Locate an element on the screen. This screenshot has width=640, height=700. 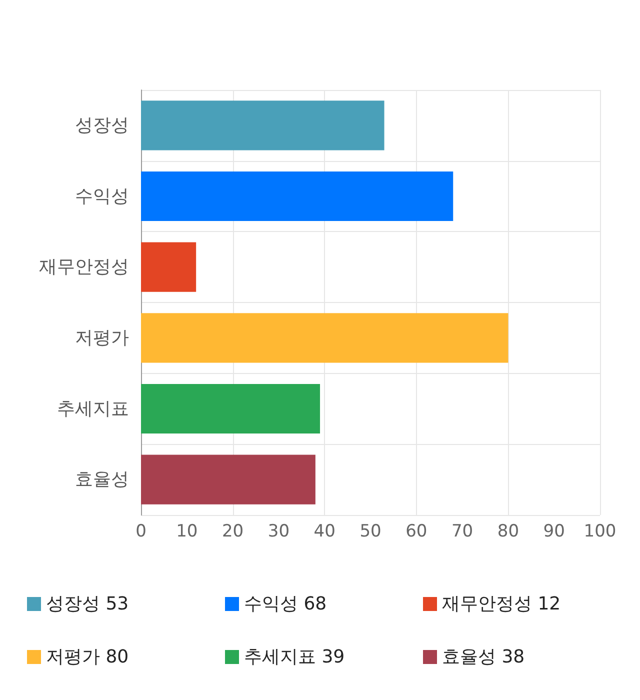
y-tick-label: 수익성 is located at coordinates (102, 196).